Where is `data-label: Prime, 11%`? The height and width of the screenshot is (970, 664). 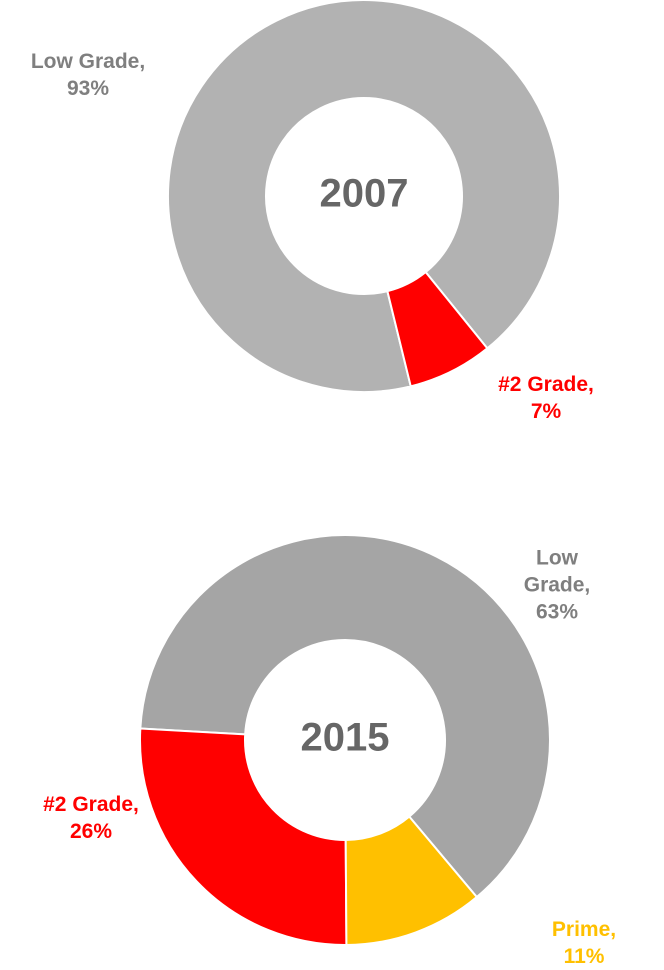 data-label: Prime, 11% is located at coordinates (584, 943).